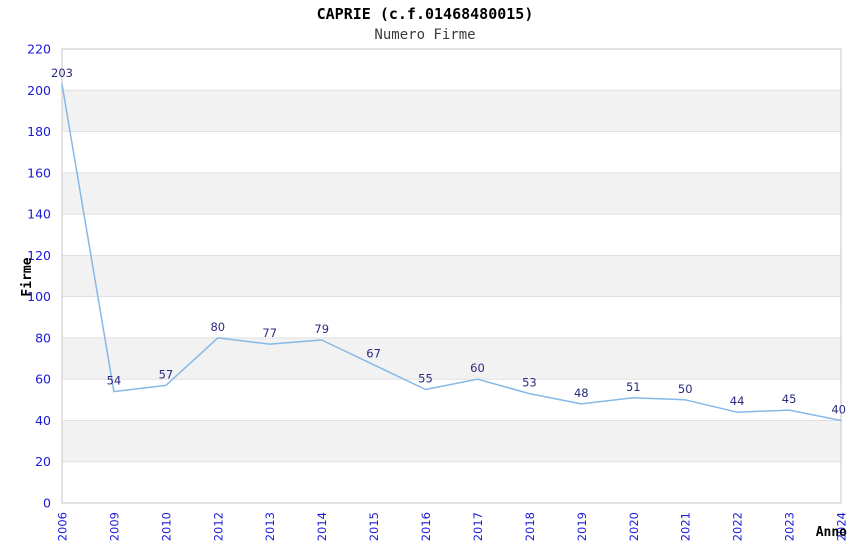 The image size is (850, 550). I want to click on data-label: 53, so click(529, 383).